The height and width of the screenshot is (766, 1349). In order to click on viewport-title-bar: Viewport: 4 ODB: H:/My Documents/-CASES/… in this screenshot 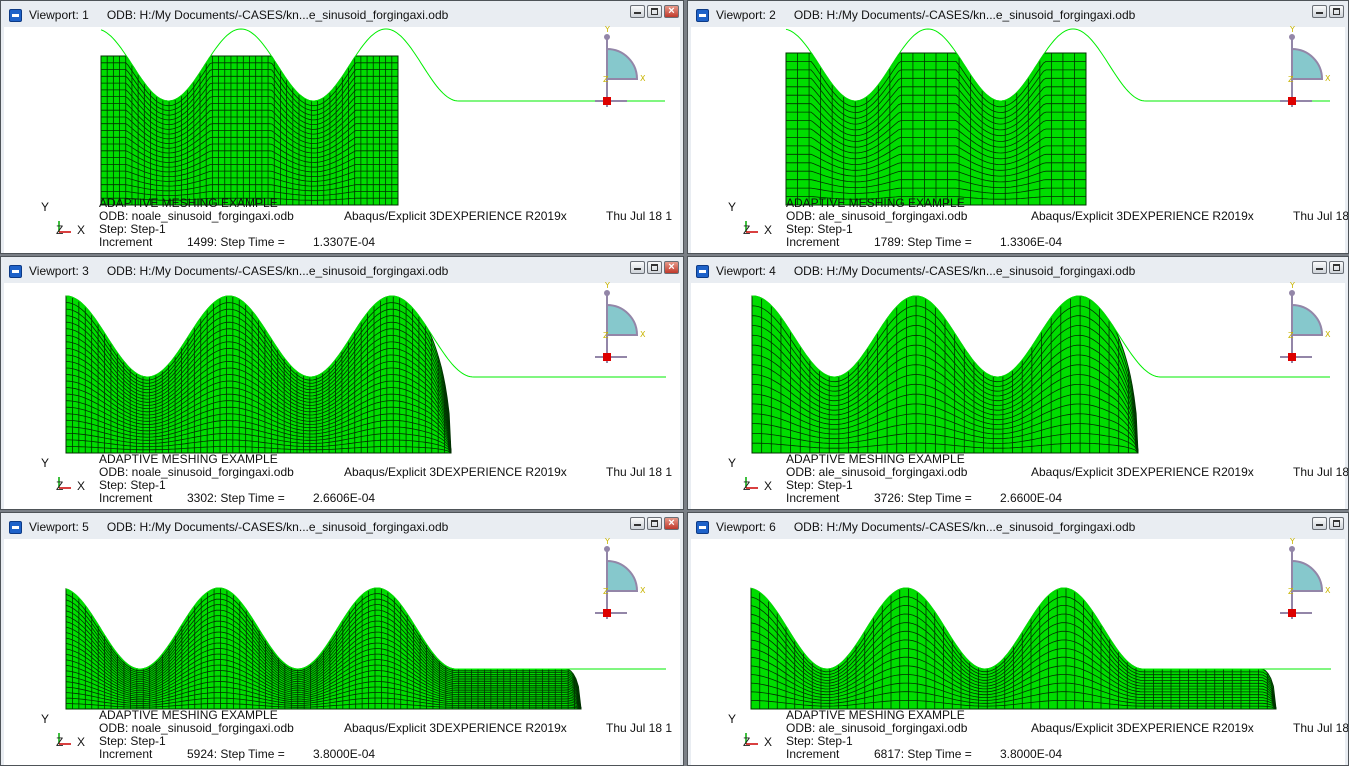, I will do `click(1018, 271)`.